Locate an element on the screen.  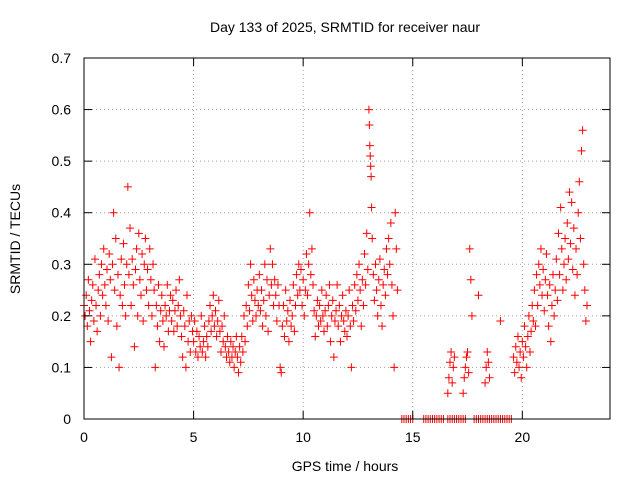
y-tick-label: 0 is located at coordinates (67, 419).